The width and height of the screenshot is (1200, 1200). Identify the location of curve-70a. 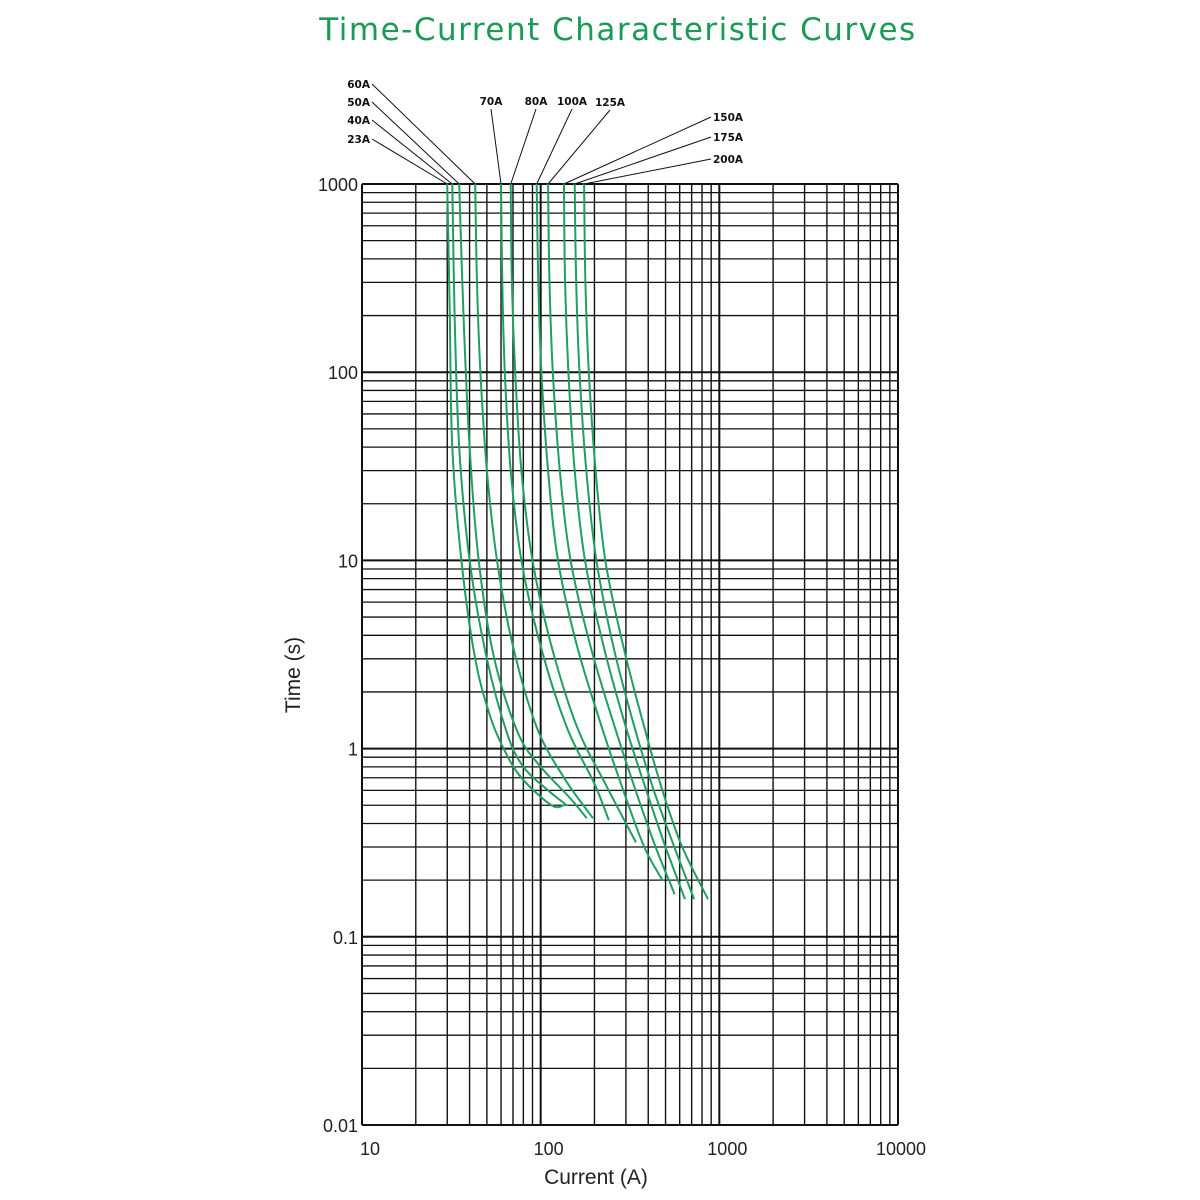
(555, 502).